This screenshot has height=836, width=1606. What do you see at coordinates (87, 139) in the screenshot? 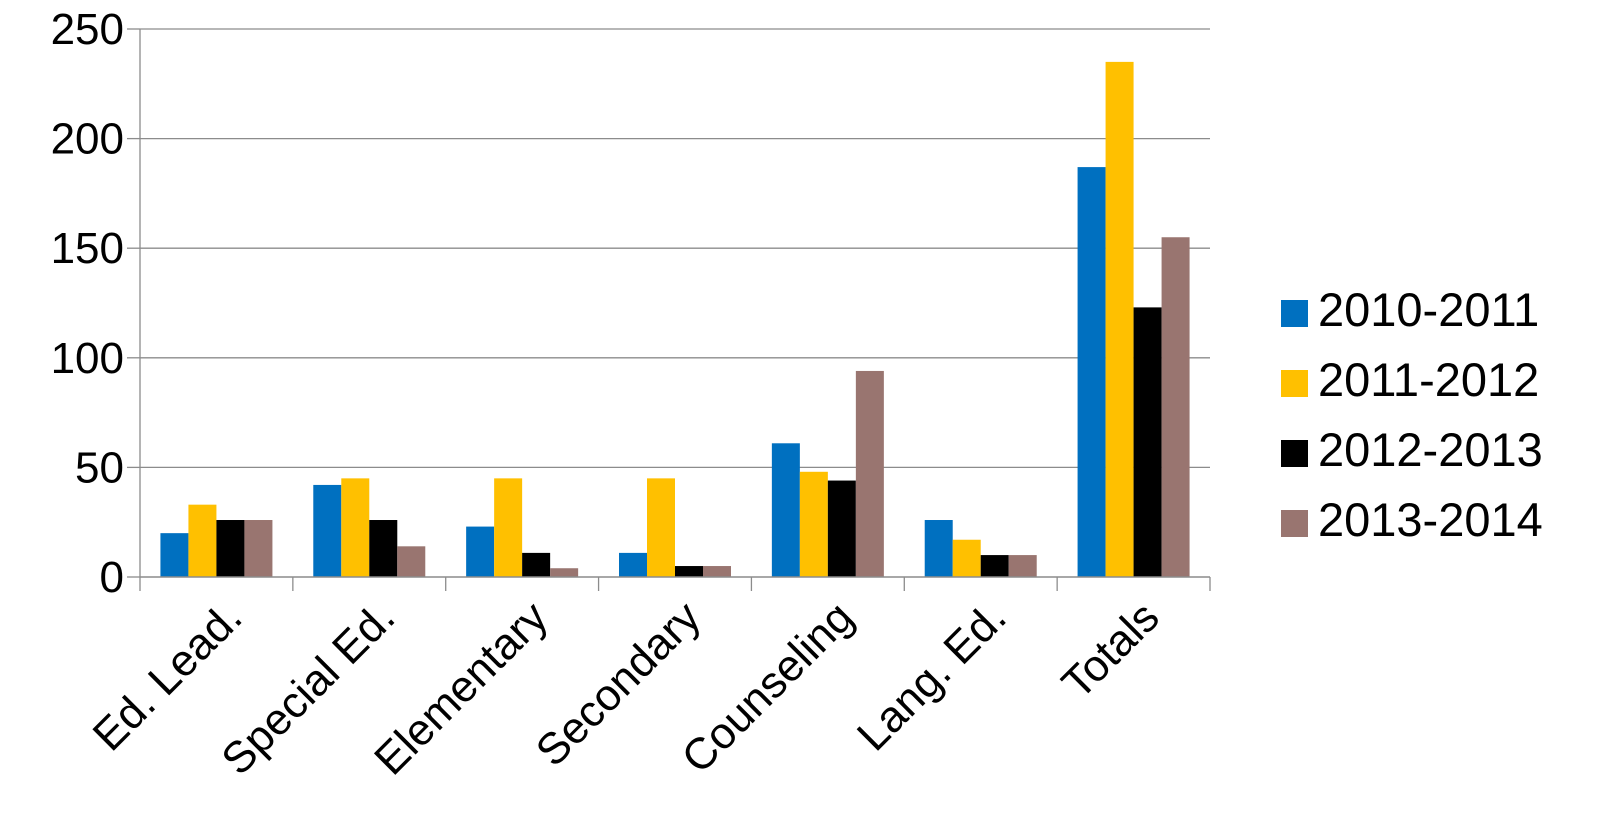
I see `y-tick-label-200: 200` at bounding box center [87, 139].